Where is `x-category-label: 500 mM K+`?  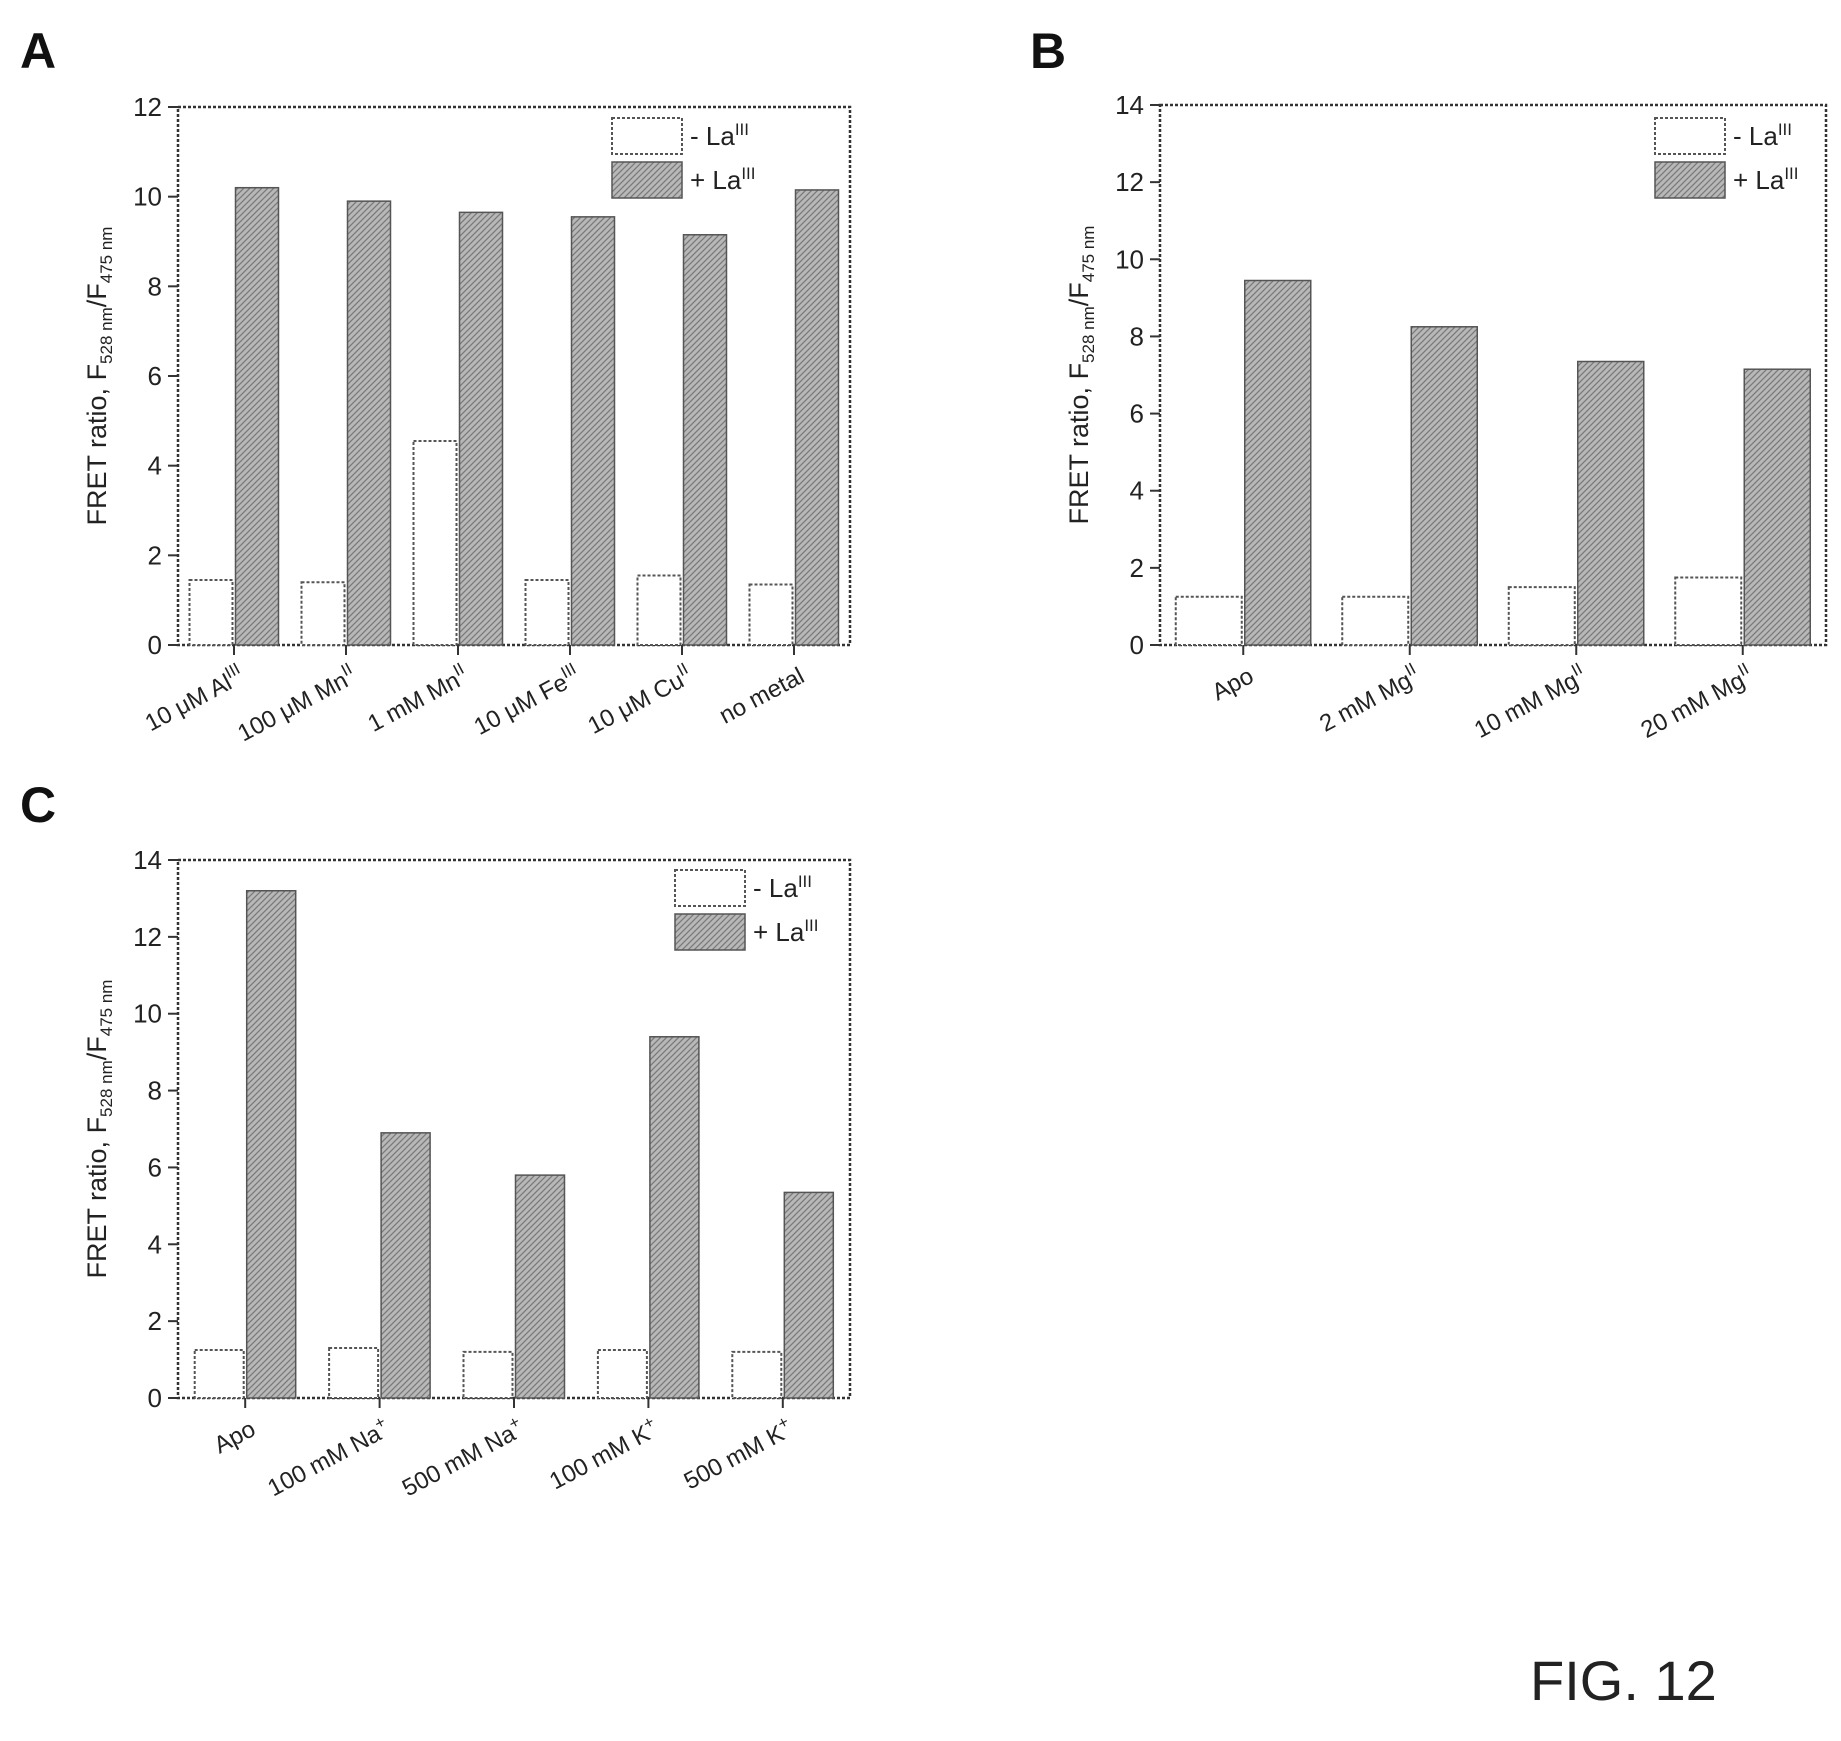 x-category-label: 500 mM K+ is located at coordinates (738, 1453).